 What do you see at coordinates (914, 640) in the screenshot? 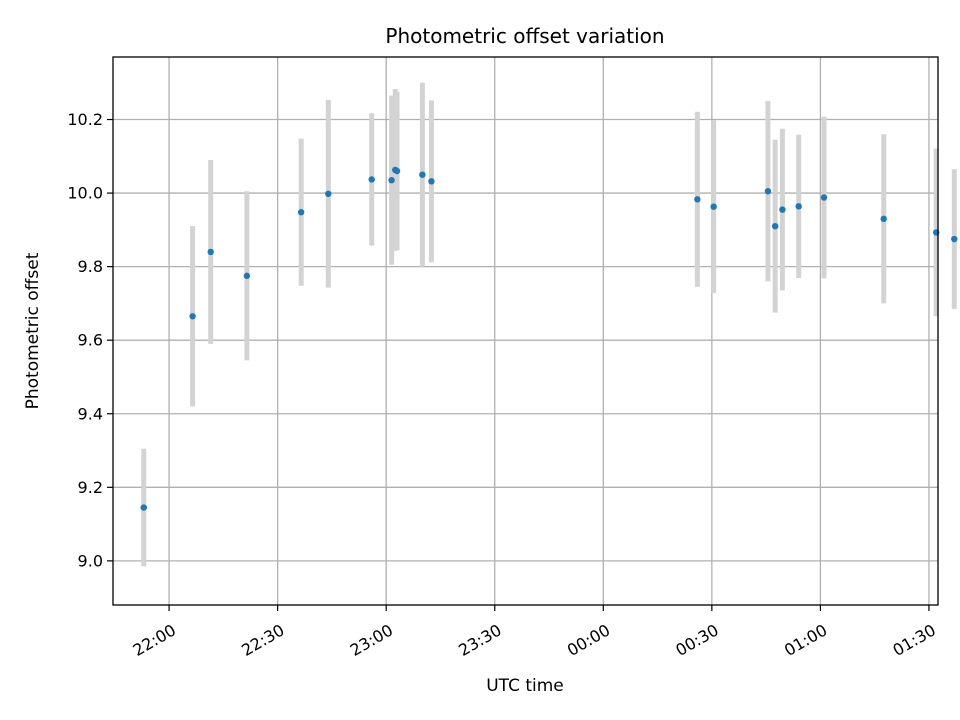
I see `x-tick-label: 01:30` at bounding box center [914, 640].